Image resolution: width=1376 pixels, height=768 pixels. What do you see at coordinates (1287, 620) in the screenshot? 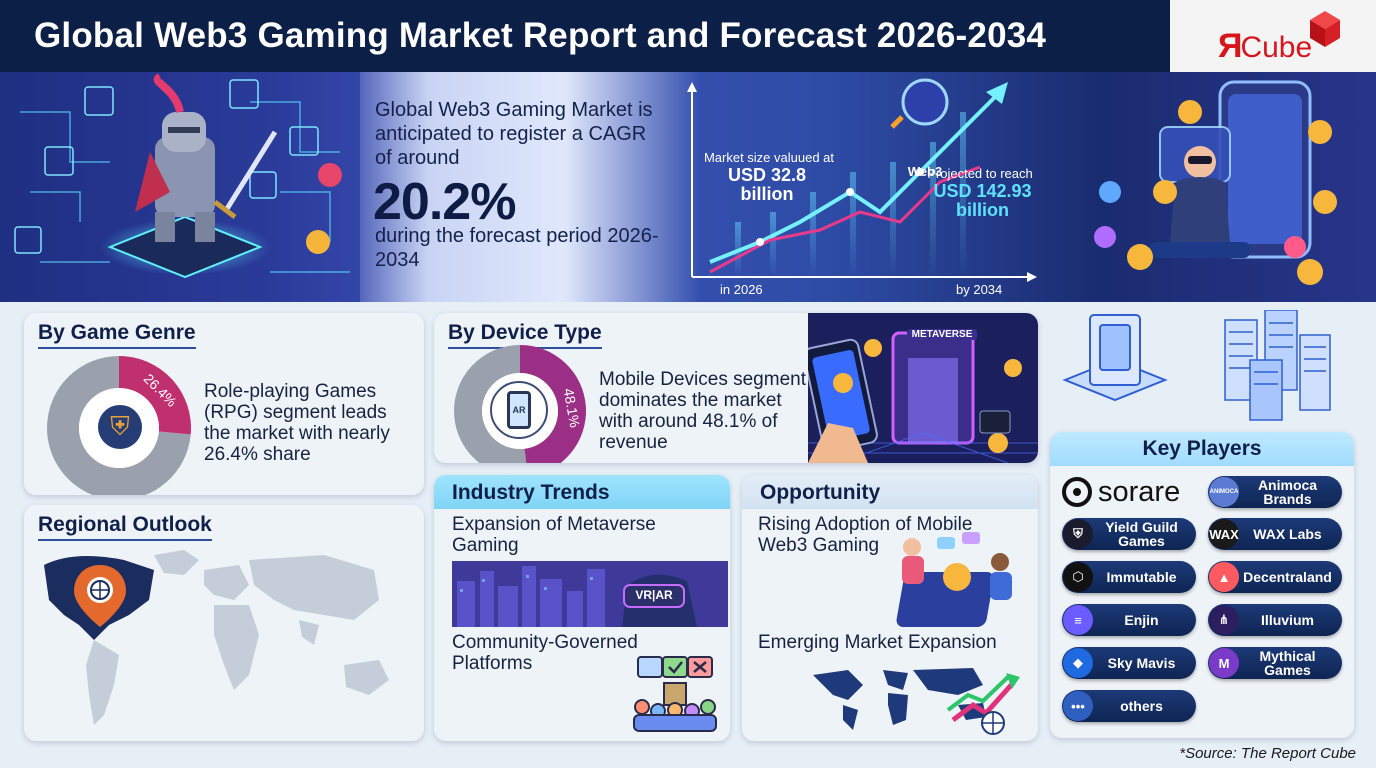
I see `key-player-label: Illuvium` at bounding box center [1287, 620].